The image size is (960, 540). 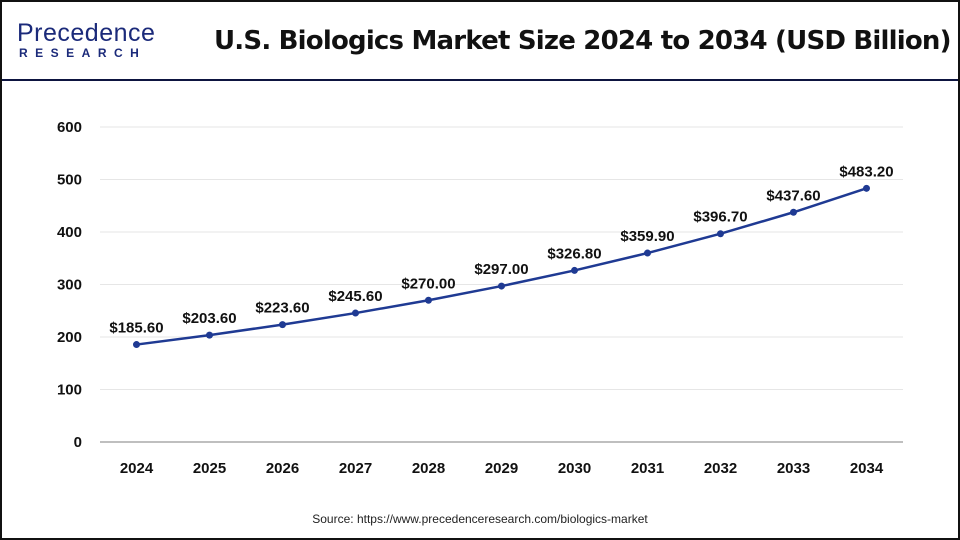 I want to click on data-label: $203.60, so click(x=209, y=318).